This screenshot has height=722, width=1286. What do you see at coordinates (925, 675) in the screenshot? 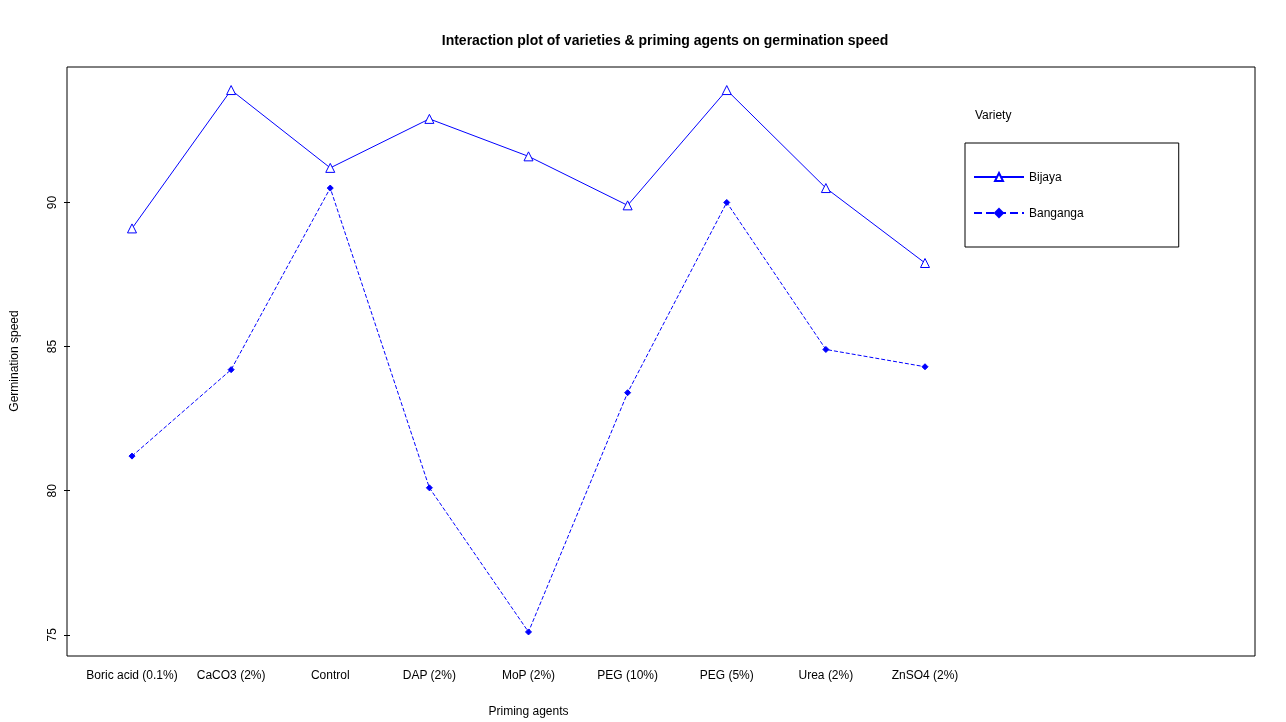
I see `x-tick-label: ZnSO4 (2%)` at bounding box center [925, 675].